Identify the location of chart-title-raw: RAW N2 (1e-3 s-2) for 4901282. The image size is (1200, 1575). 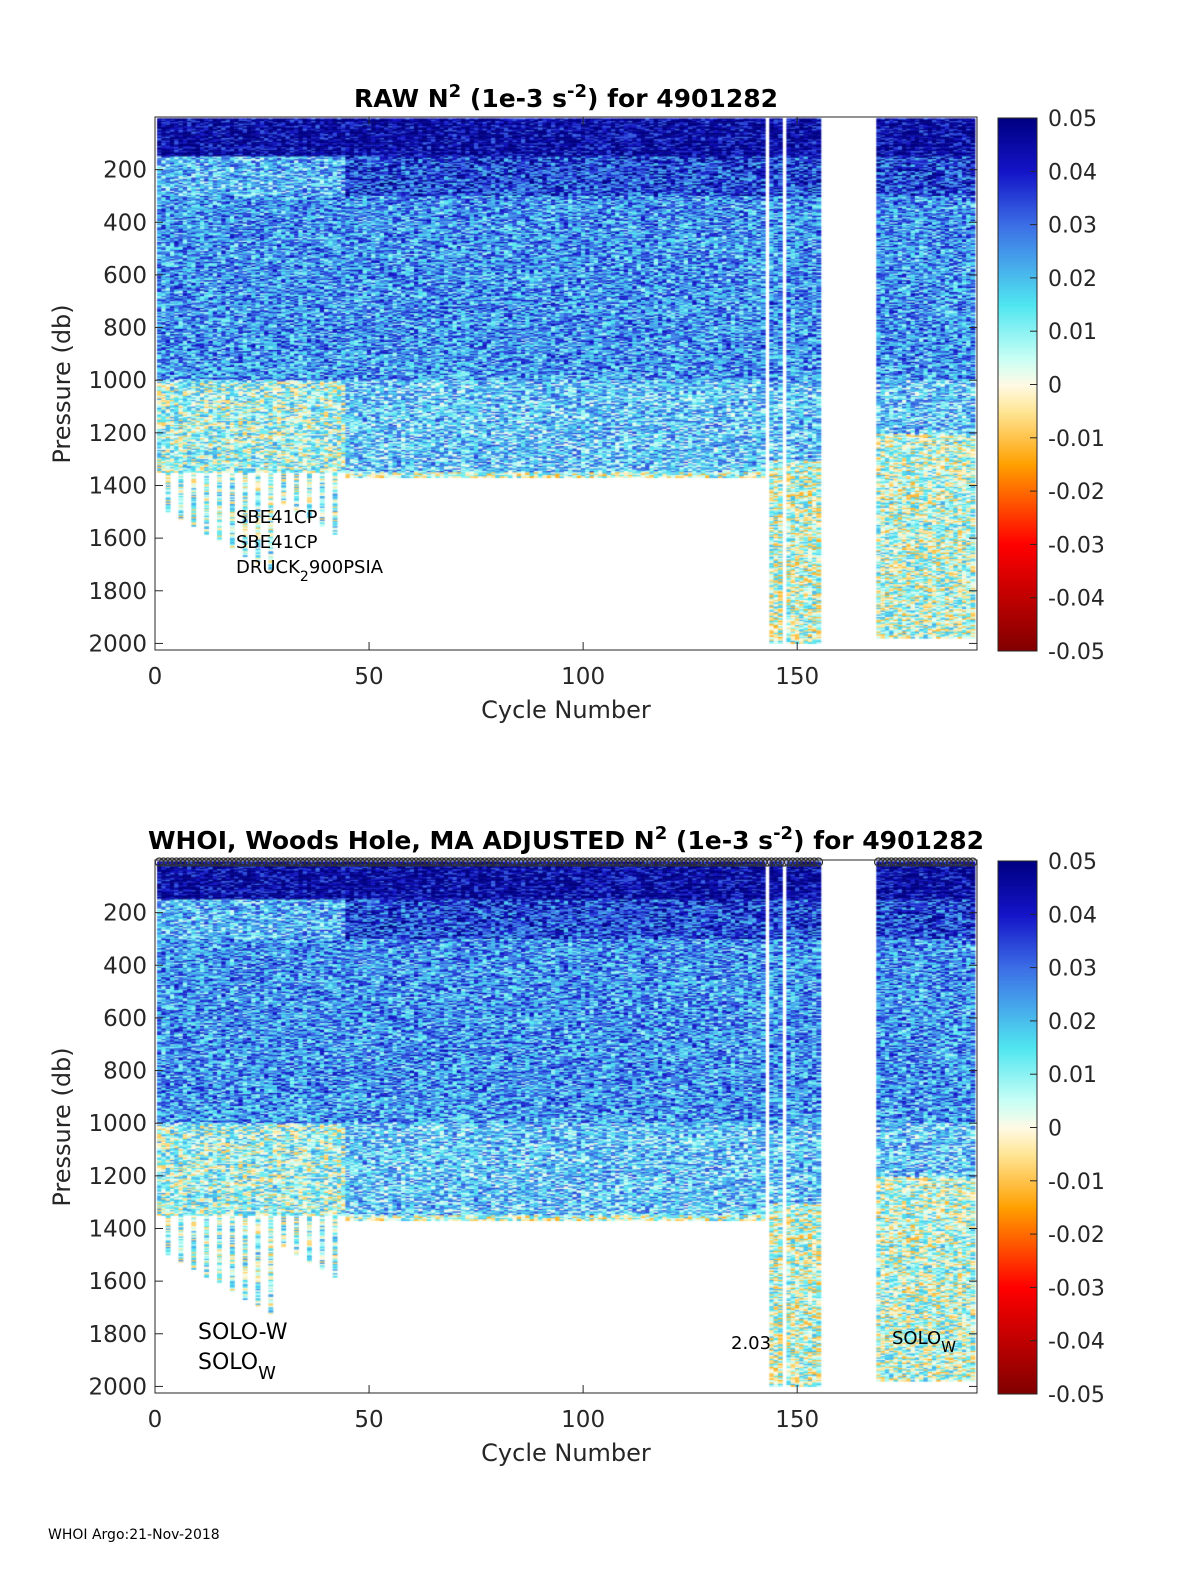
(566, 97).